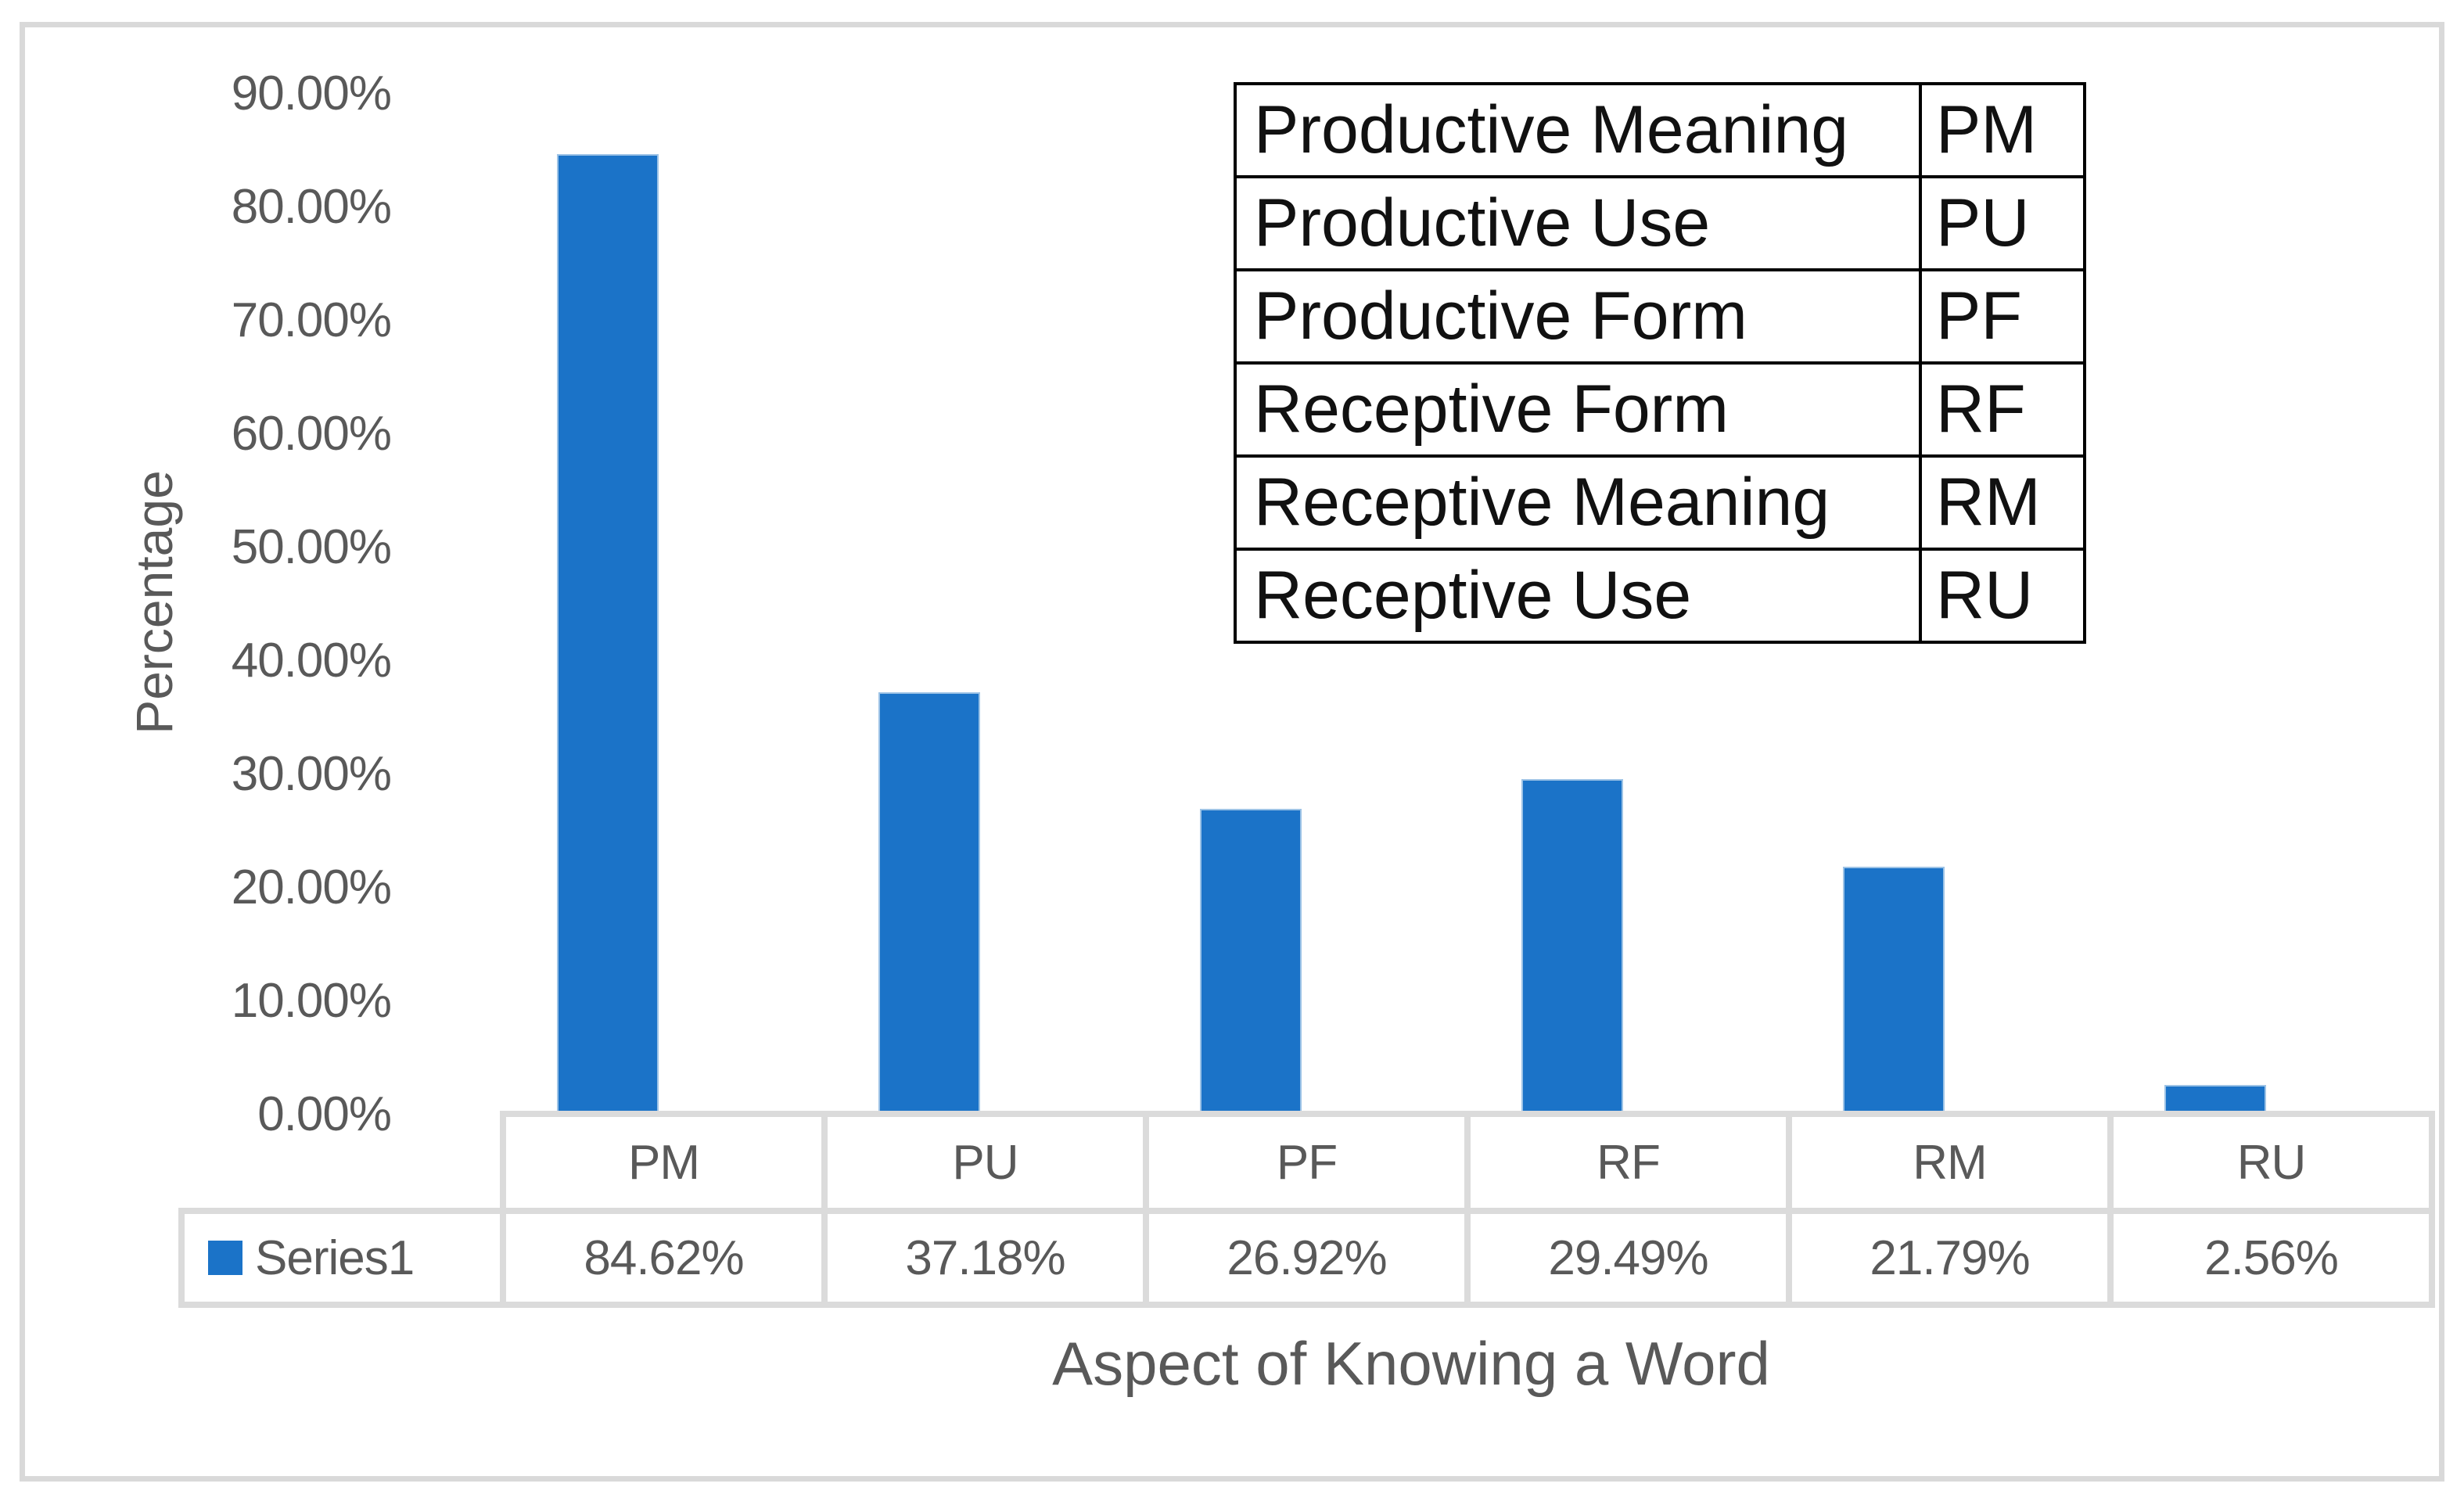 The height and width of the screenshot is (1505, 2464). I want to click on legend-name-cell: Productive Use, so click(1578, 223).